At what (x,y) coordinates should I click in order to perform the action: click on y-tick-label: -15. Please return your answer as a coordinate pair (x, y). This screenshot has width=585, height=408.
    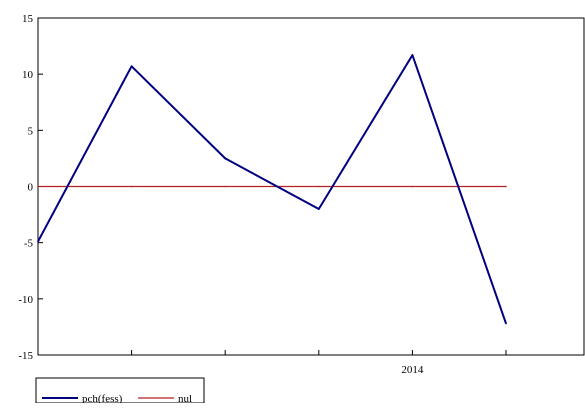
    Looking at the image, I should click on (25, 356).